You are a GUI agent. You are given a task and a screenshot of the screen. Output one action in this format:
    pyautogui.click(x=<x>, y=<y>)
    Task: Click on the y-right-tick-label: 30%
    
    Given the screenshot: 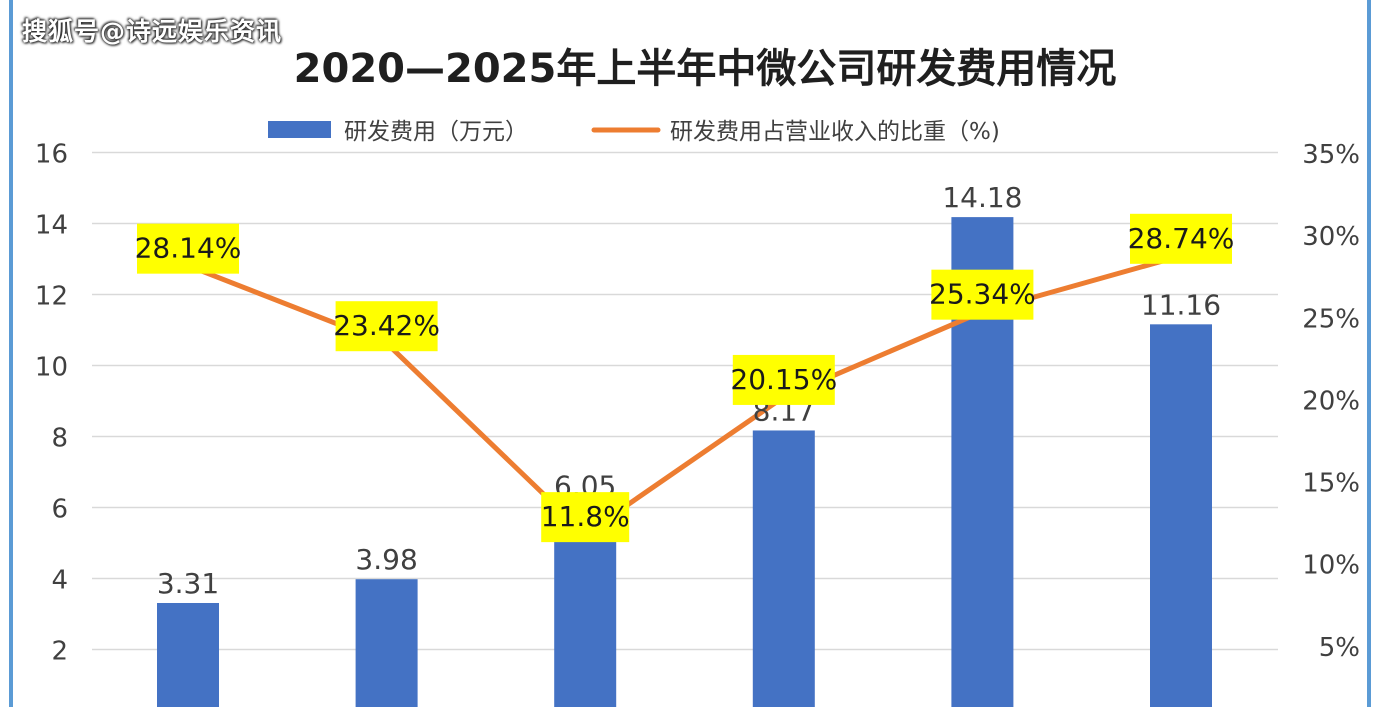 What is the action you would take?
    pyautogui.click(x=1331, y=237)
    